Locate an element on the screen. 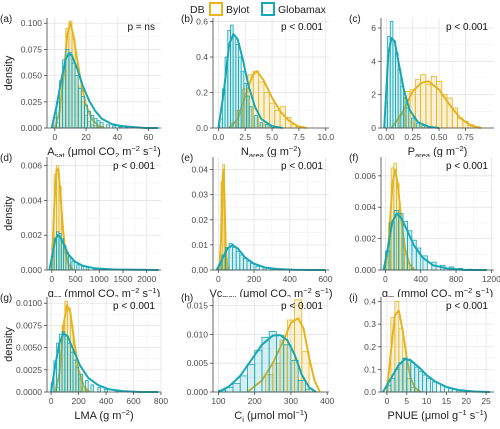 The height and width of the screenshot is (429, 500). y-tick-label: 0.0 is located at coordinates (370, 392).